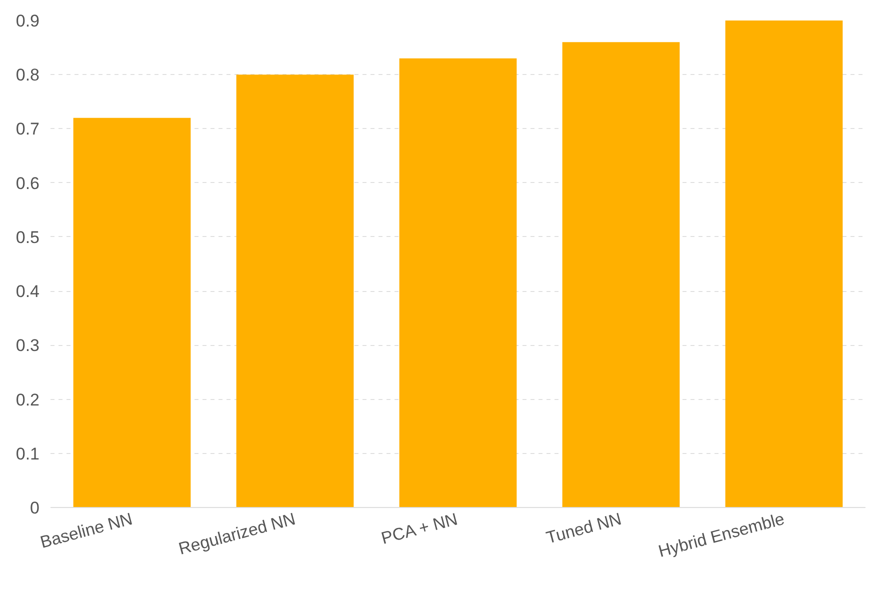  What do you see at coordinates (28, 237) in the screenshot?
I see `y-tick-label: 0.5` at bounding box center [28, 237].